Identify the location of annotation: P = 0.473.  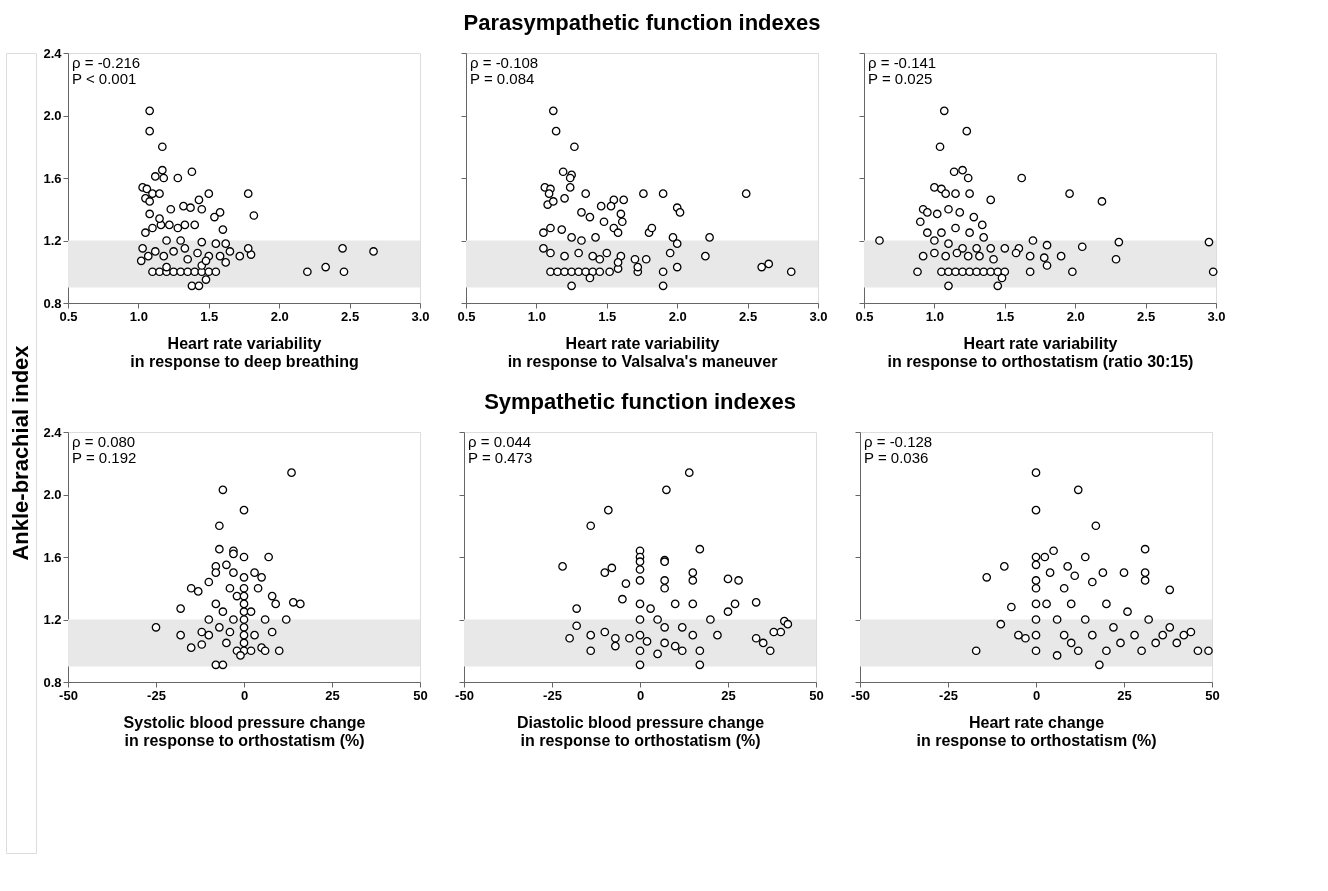
(500, 457).